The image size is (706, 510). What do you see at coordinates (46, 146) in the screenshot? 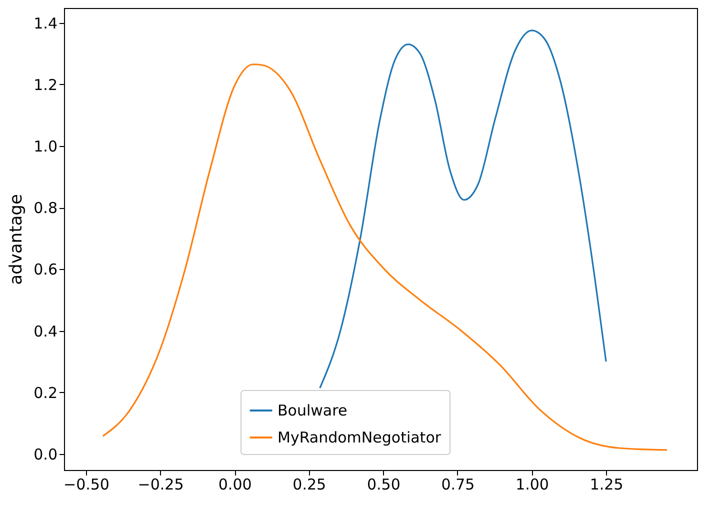
I see `y-tick-label: 1.0` at bounding box center [46, 146].